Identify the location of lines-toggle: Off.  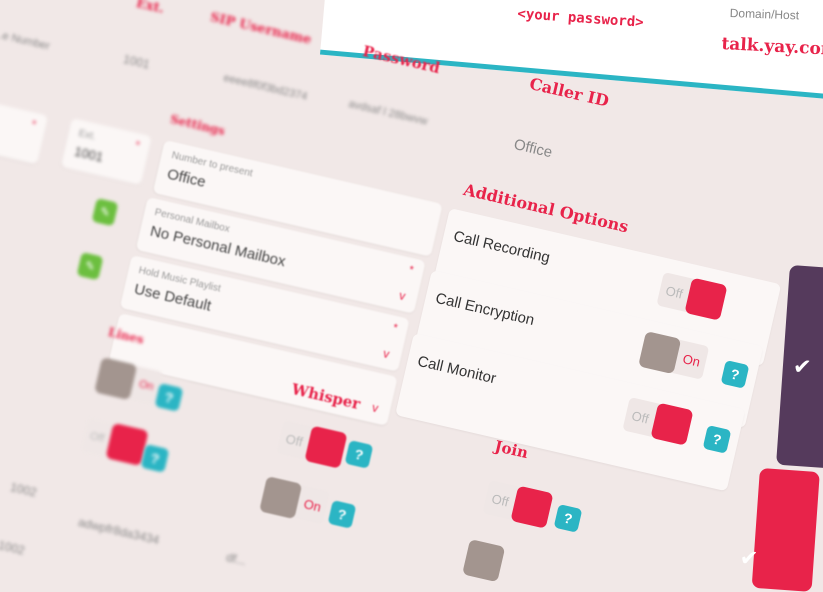
(115, 442).